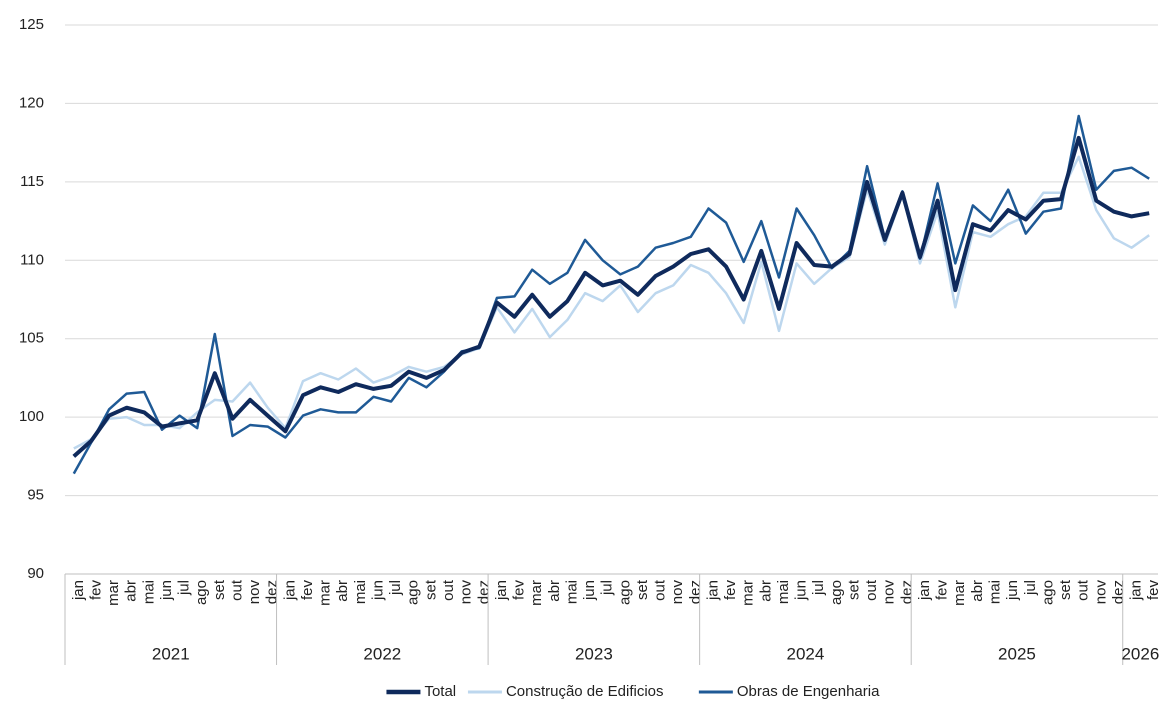  I want to click on y-tick-label: 120, so click(31, 102).